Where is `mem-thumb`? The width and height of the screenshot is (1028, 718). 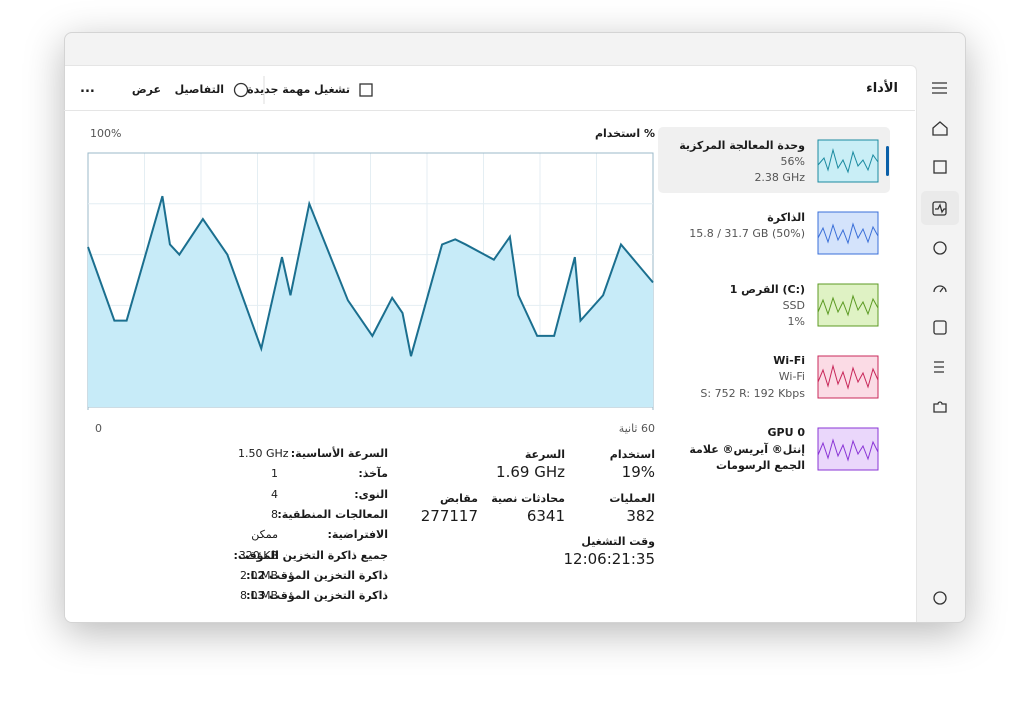 mem-thumb is located at coordinates (848, 233).